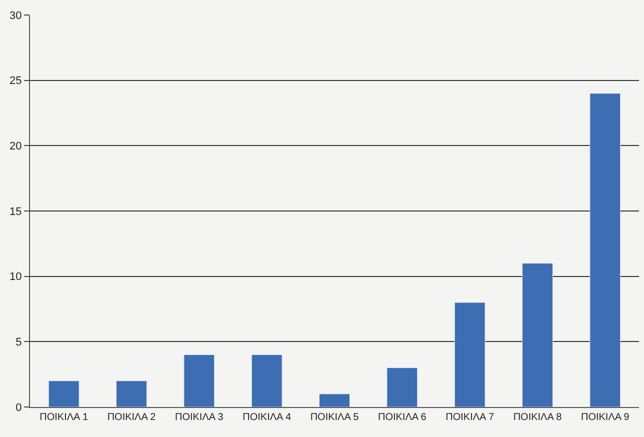 The width and height of the screenshot is (644, 437). Describe the element at coordinates (19, 408) in the screenshot. I see `y-tick-label: 0` at that location.